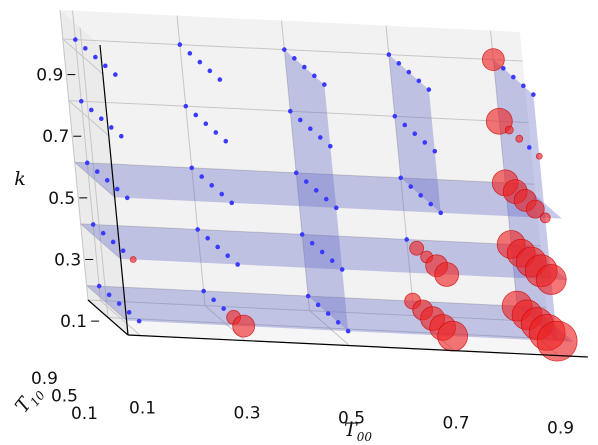 The width and height of the screenshot is (598, 445). I want to click on z-axis-line, so click(114, 190).